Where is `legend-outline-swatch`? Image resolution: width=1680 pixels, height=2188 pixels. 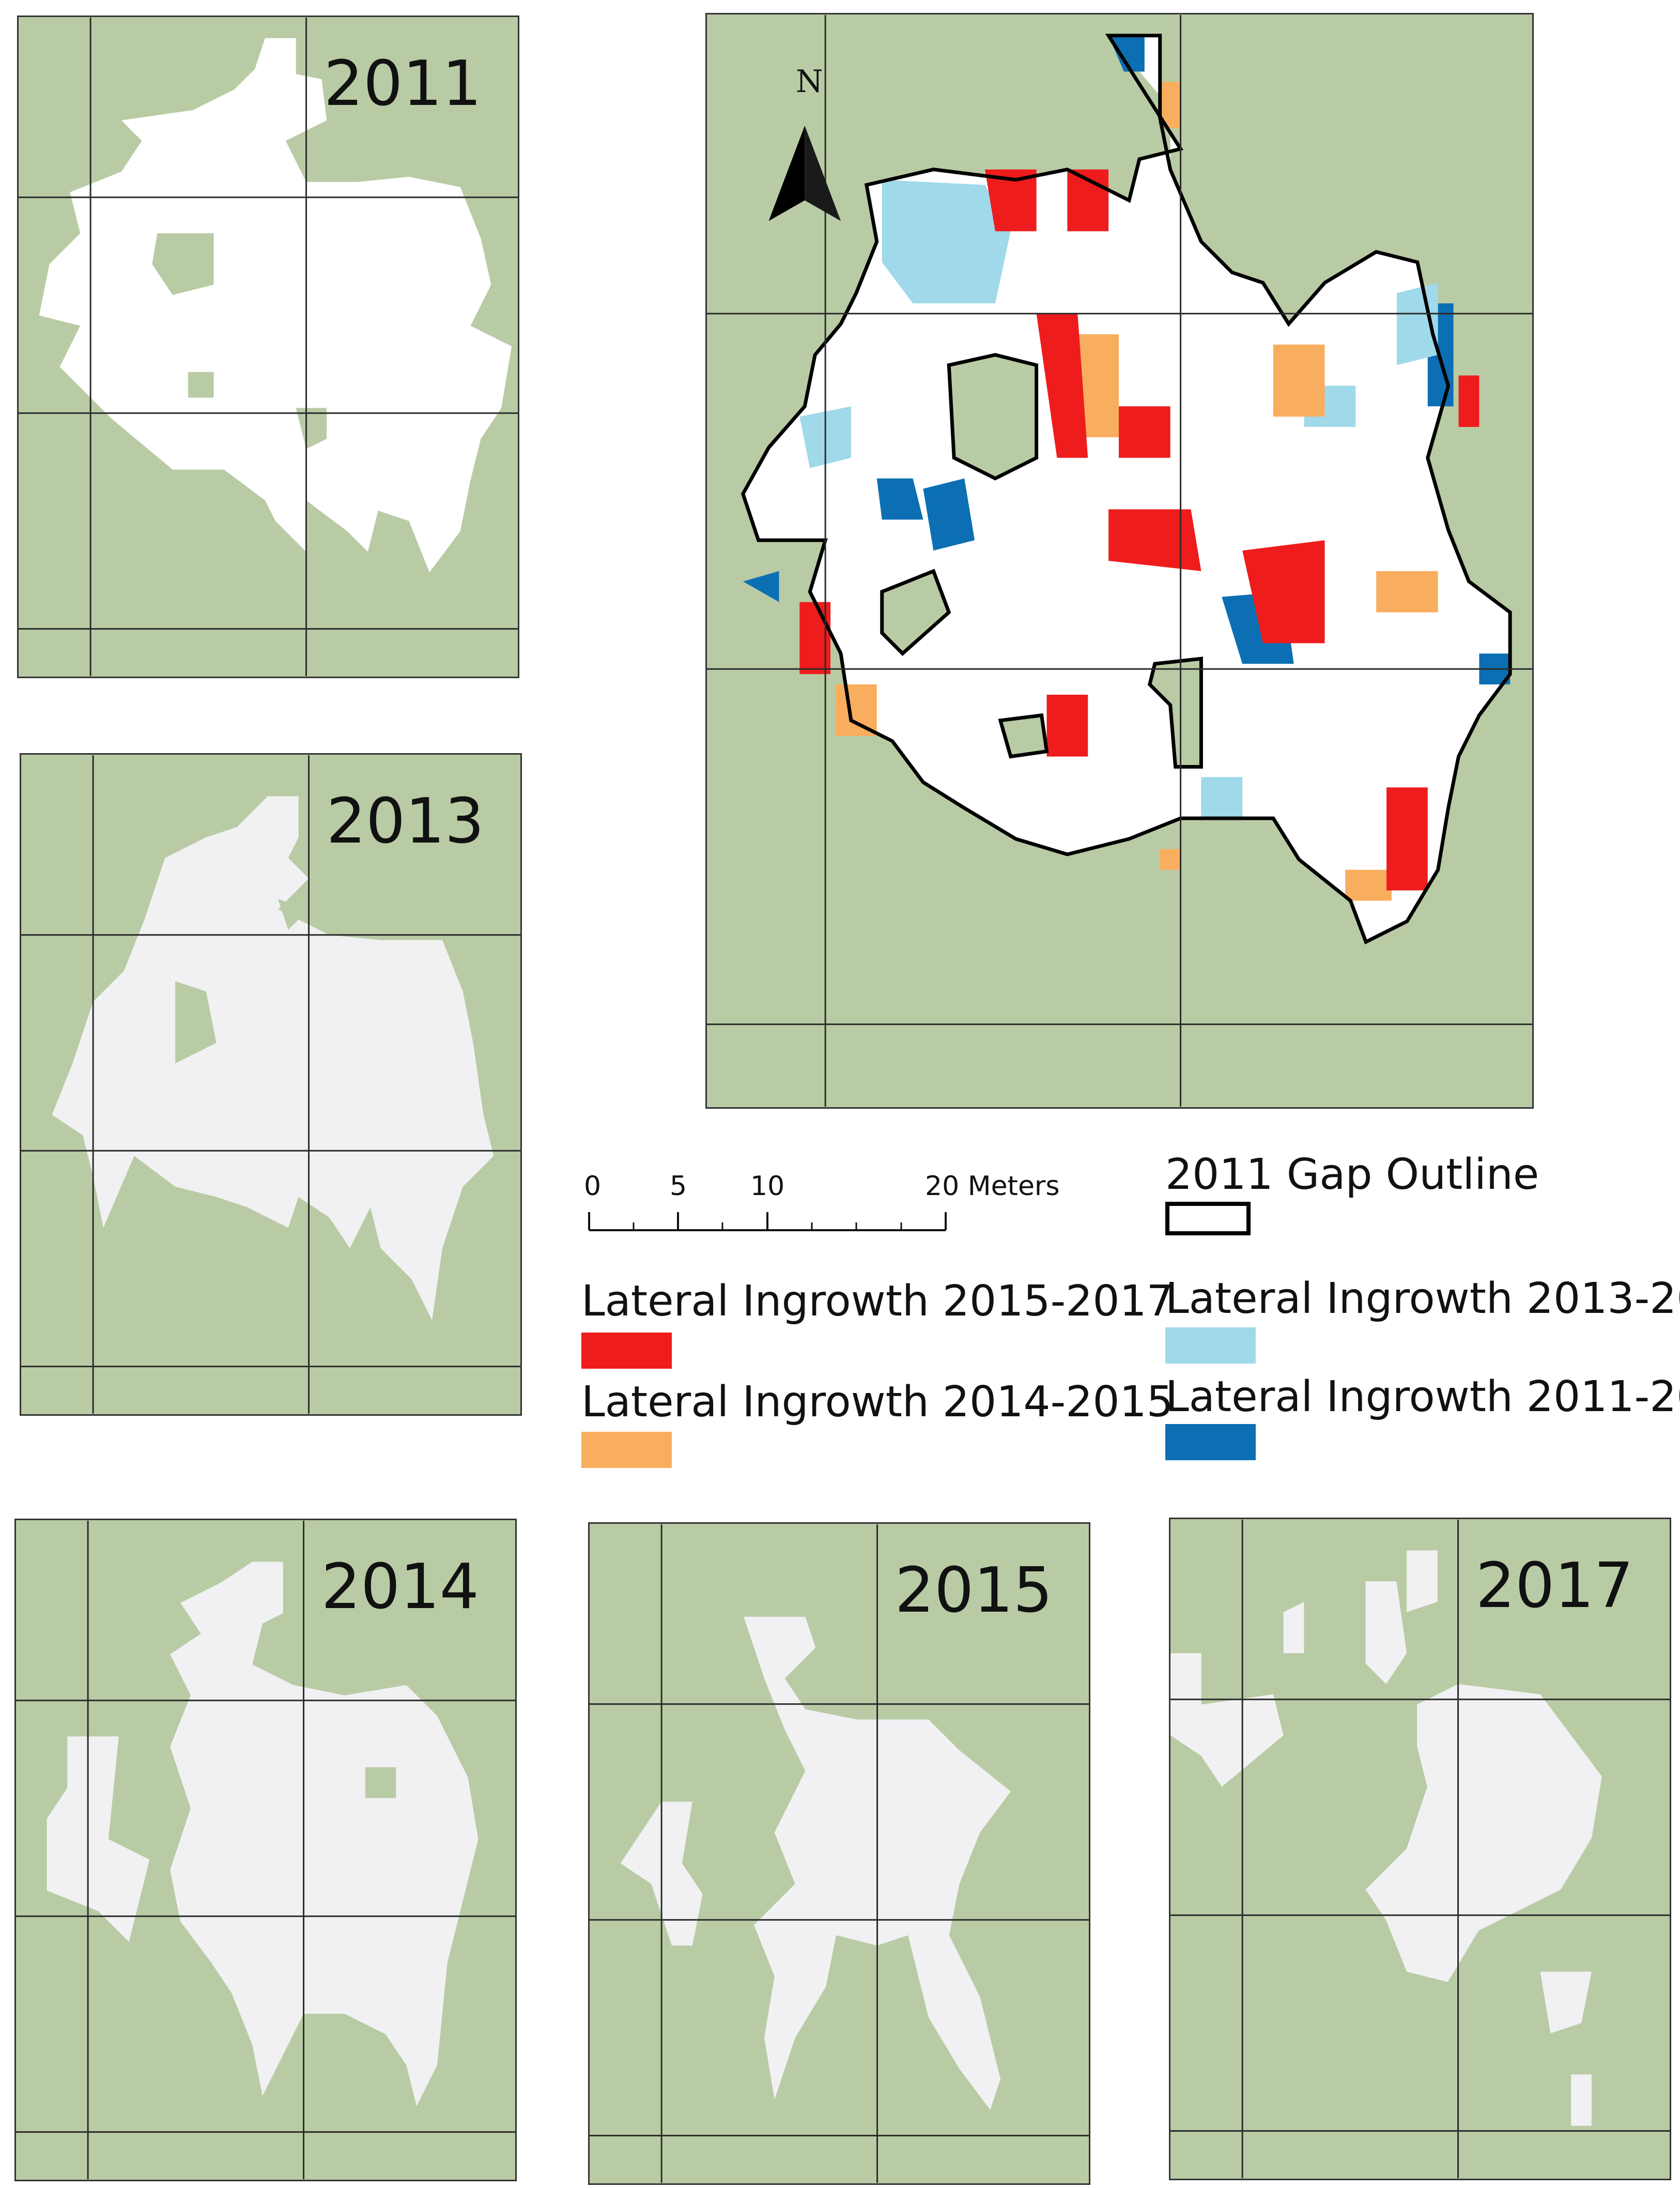
legend-outline-swatch is located at coordinates (1208, 1218).